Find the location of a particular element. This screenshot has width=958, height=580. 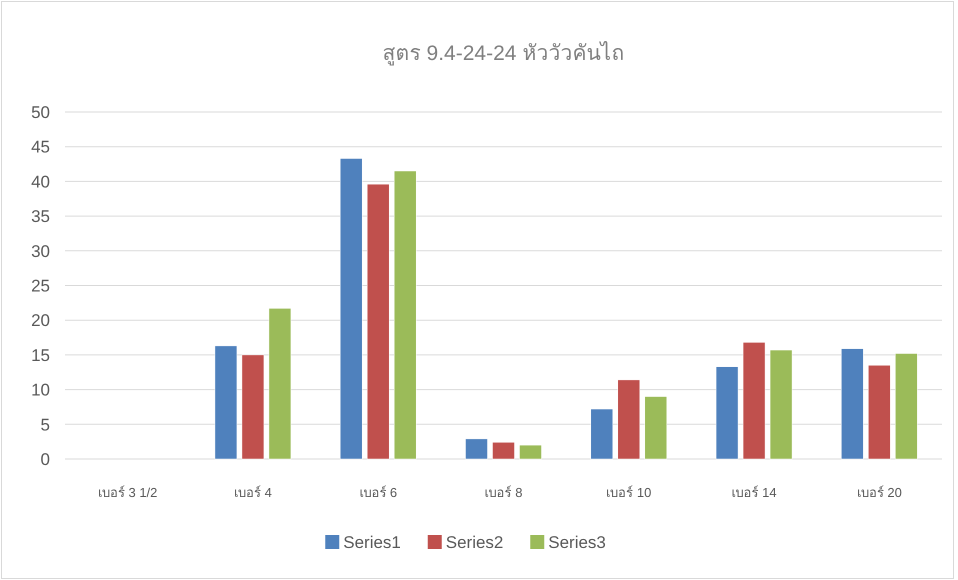

y-tick-label: 40 is located at coordinates (40, 182).